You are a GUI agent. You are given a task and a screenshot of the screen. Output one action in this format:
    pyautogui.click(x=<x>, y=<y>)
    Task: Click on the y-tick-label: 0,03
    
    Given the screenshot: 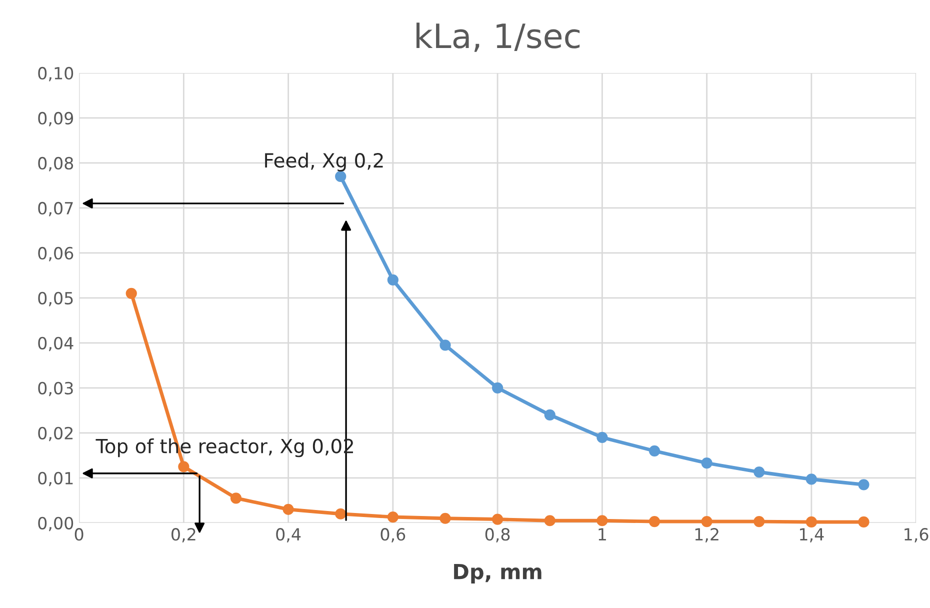 What is the action you would take?
    pyautogui.click(x=55, y=389)
    